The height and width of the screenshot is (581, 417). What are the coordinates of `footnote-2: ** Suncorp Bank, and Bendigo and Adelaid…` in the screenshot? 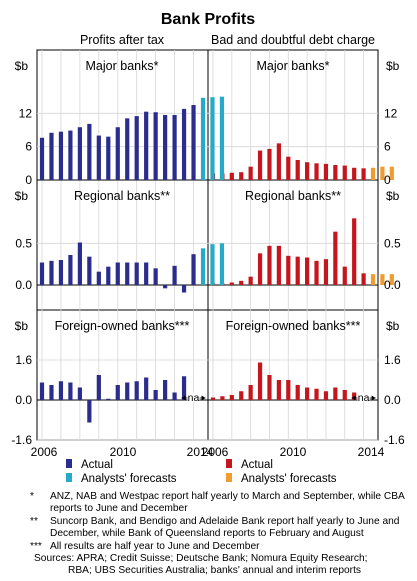 It's located at (220, 528).